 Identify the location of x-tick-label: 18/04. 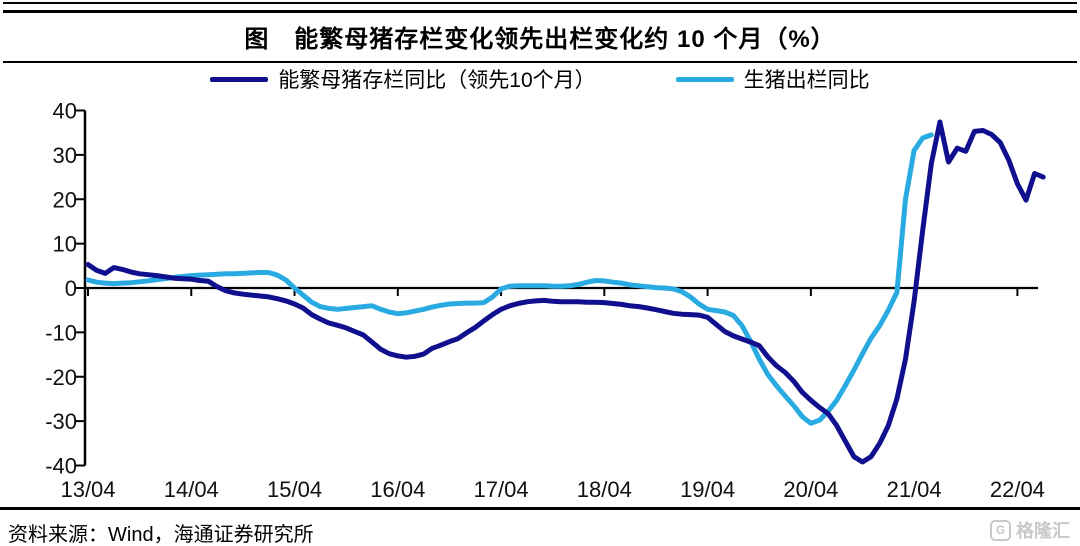
(604, 489).